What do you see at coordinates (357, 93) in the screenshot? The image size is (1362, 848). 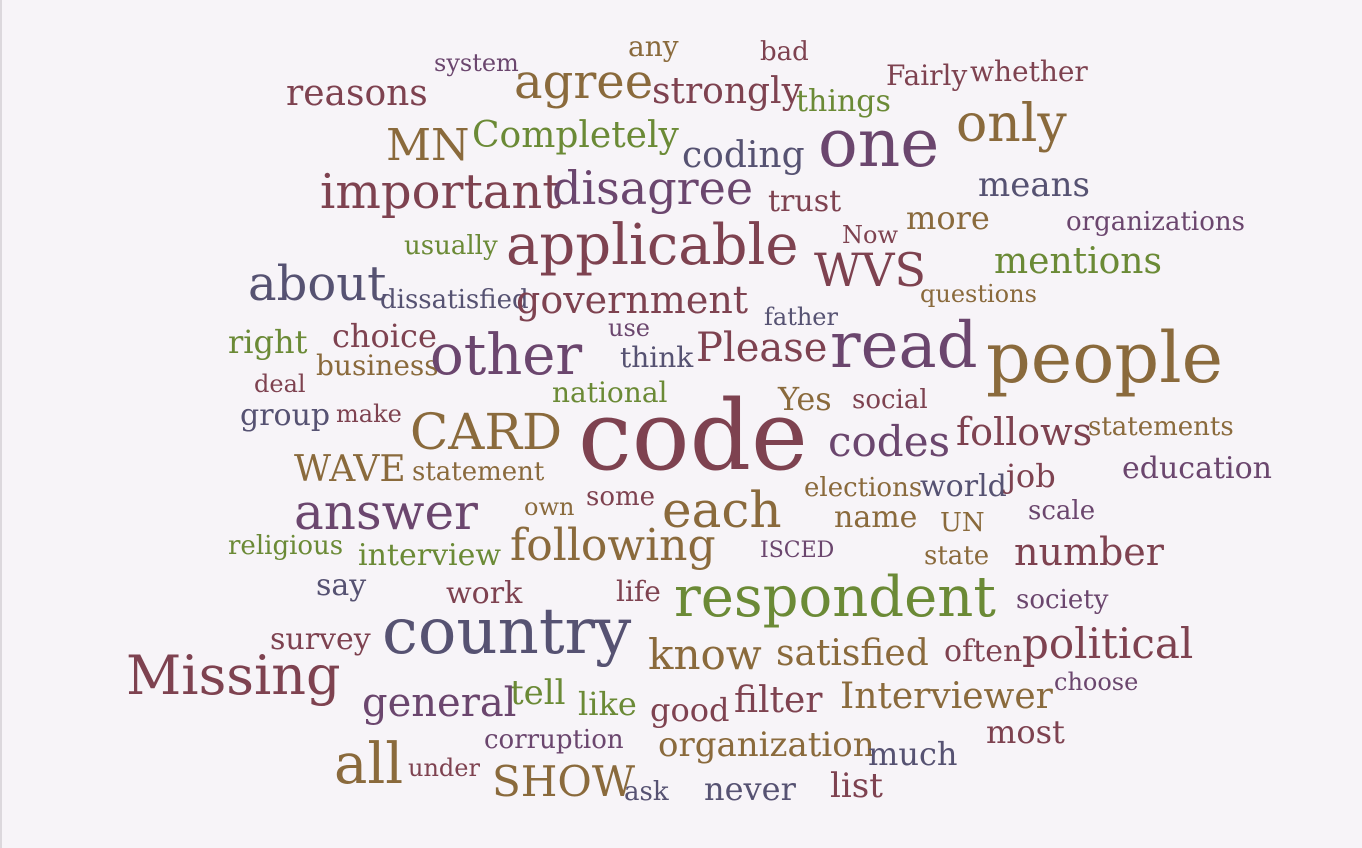 I see `word-reasons: reasons` at bounding box center [357, 93].